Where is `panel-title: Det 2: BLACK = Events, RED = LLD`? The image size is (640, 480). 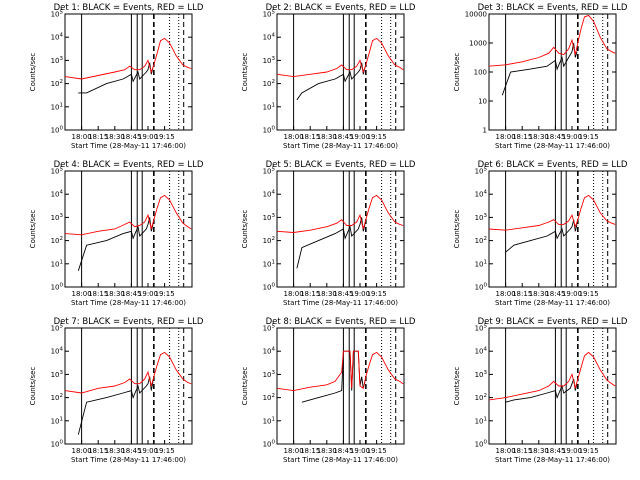 panel-title: Det 2: BLACK = Events, RED = LLD is located at coordinates (341, 8).